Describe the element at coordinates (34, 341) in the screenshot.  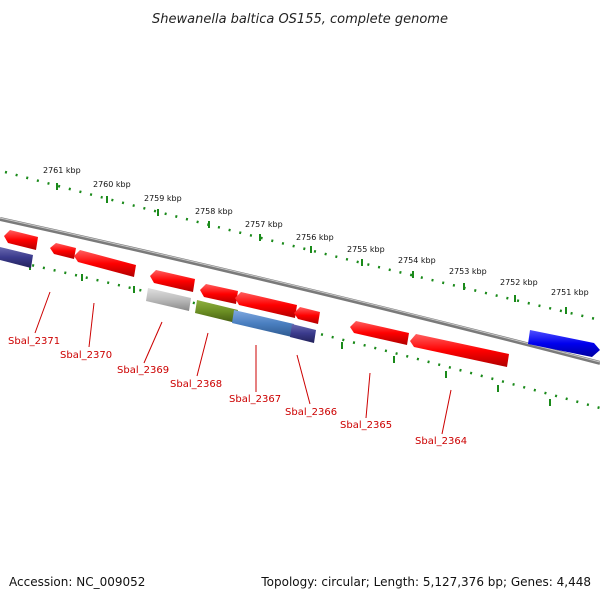
I see `gene-label: Sbal_2371` at that location.